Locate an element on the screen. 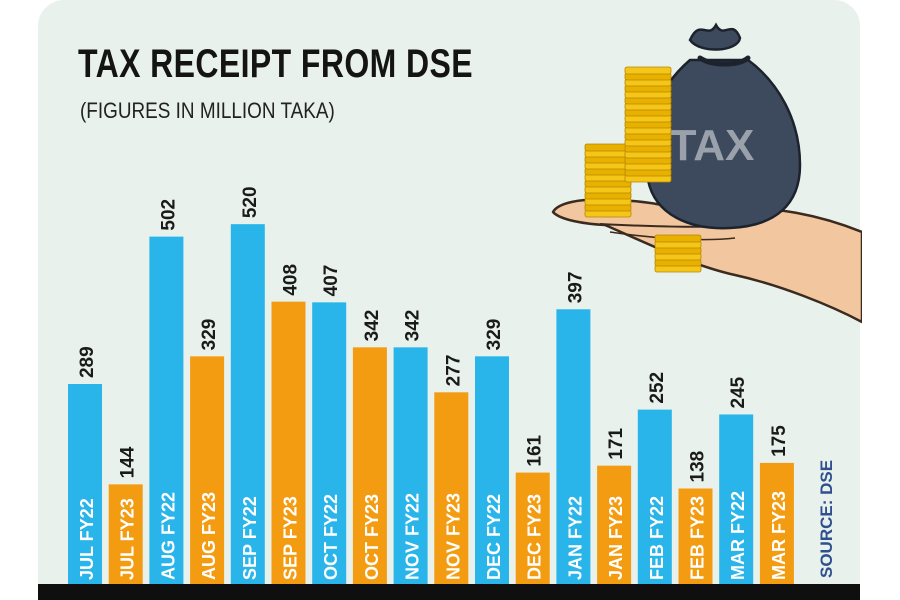 The image size is (900, 600). category-label: MAR FY22 is located at coordinates (738, 535).